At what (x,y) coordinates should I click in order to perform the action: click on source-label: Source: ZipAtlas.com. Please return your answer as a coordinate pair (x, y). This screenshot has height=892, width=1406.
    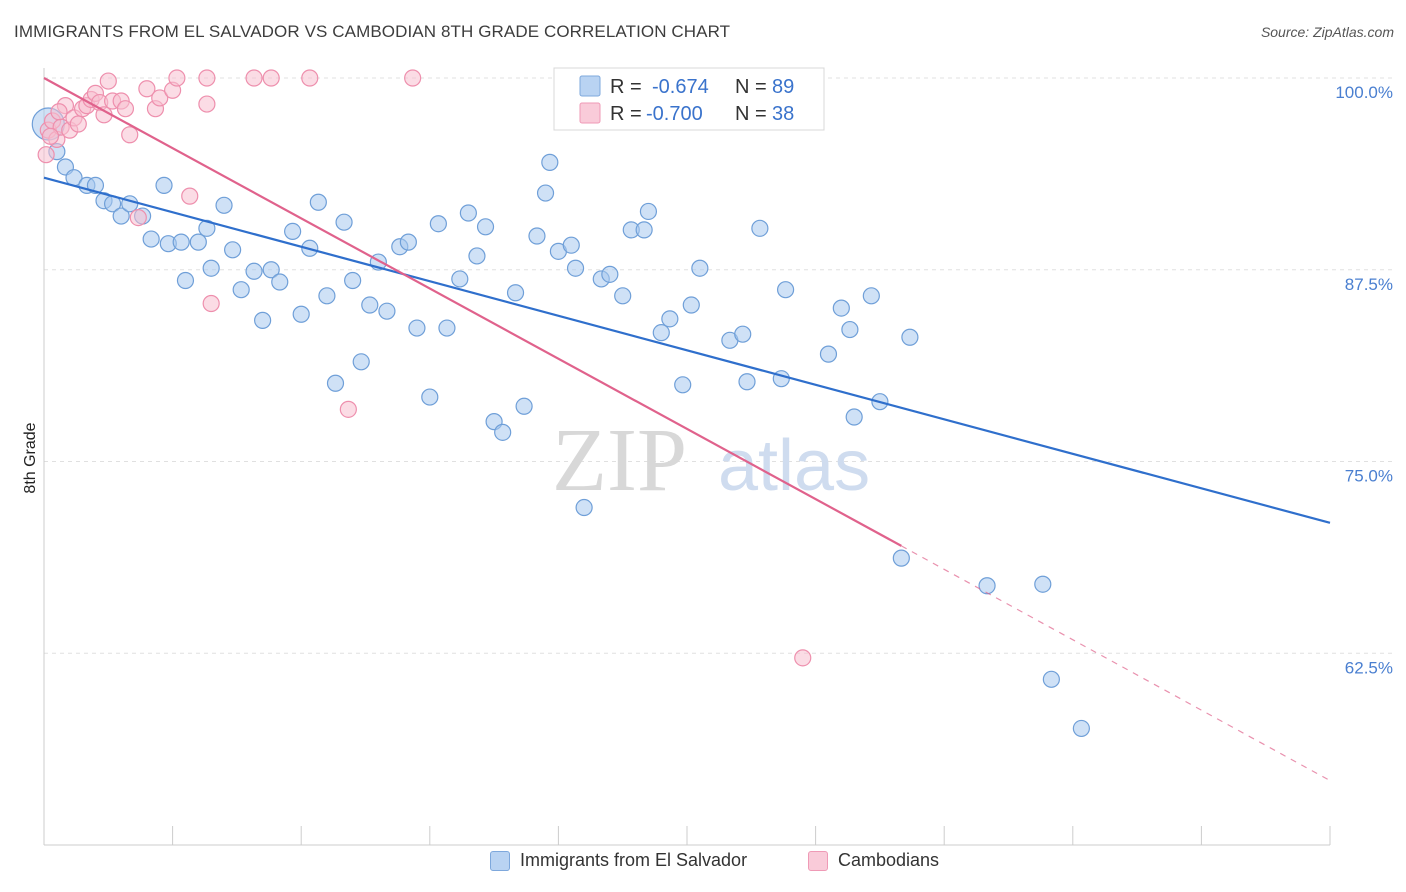
    Looking at the image, I should click on (1327, 32).